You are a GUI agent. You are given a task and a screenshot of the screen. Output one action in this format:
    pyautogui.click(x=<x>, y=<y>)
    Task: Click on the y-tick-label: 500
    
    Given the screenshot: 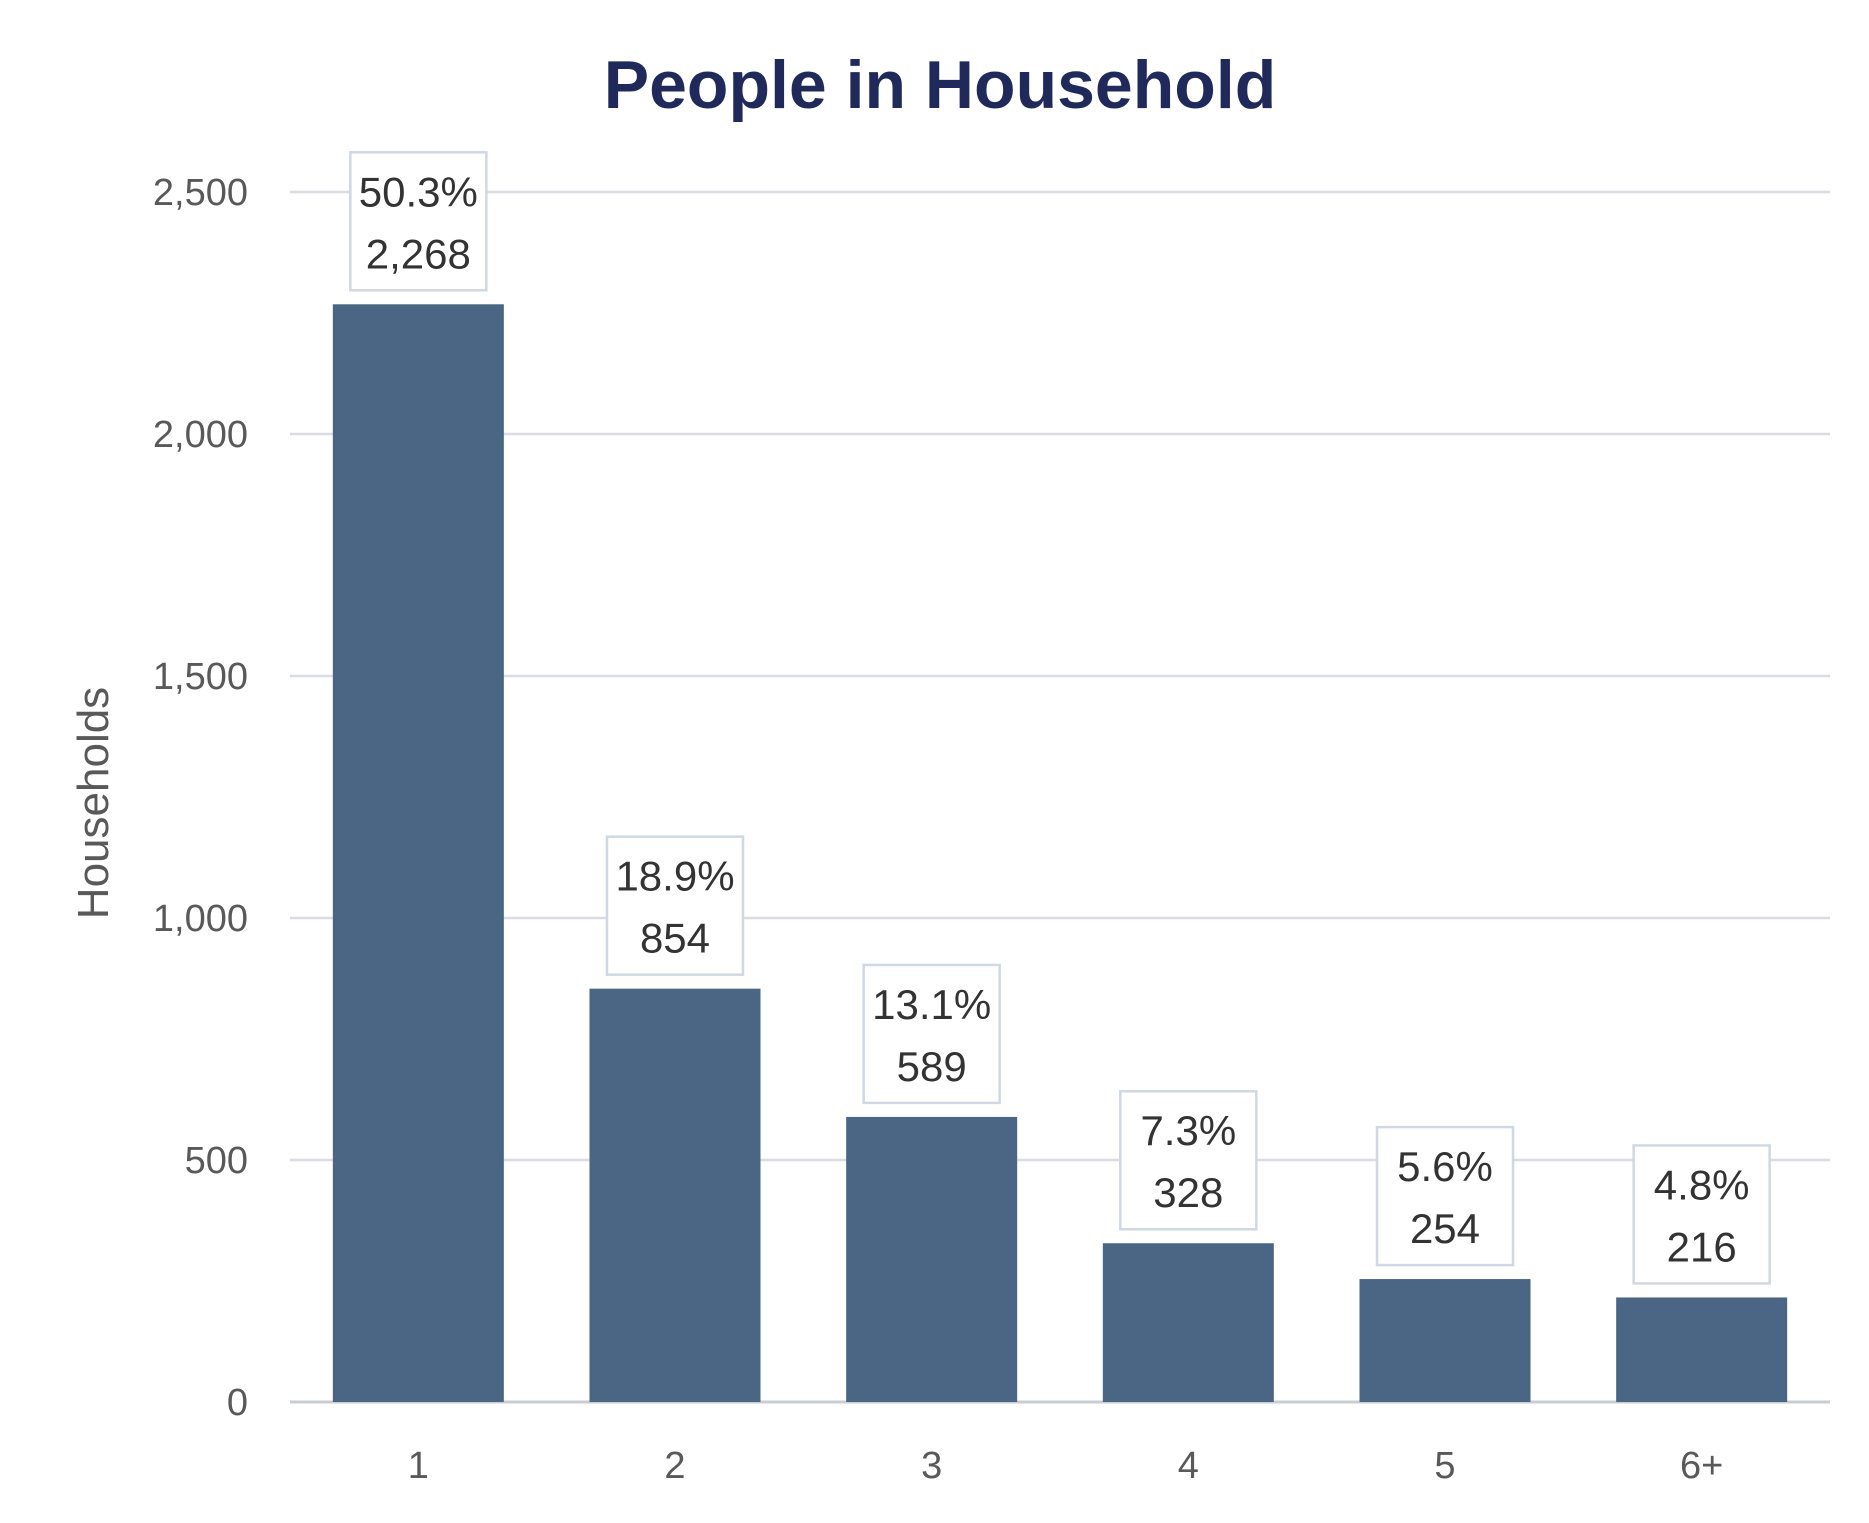 What is the action you would take?
    pyautogui.click(x=216, y=1161)
    